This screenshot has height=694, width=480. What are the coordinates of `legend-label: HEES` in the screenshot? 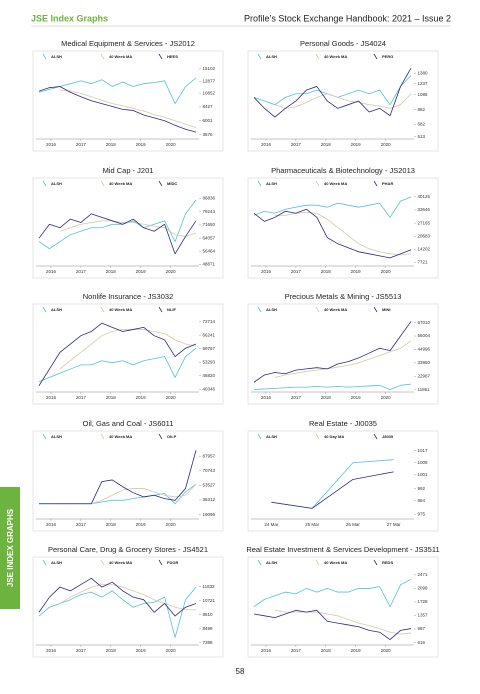 It's located at (172, 56).